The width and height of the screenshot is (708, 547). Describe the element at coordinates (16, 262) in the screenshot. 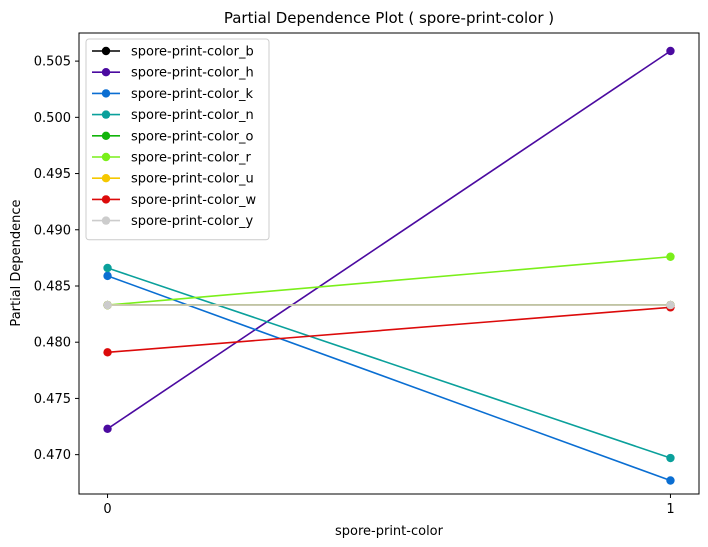

I see `y-axis-label: Partial Dependence` at that location.